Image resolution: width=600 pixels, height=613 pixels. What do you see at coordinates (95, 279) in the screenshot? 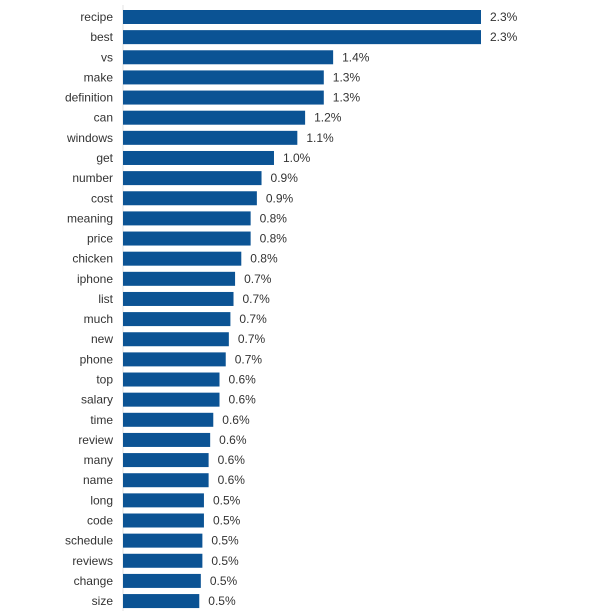
I see `category-label: iphone` at bounding box center [95, 279].